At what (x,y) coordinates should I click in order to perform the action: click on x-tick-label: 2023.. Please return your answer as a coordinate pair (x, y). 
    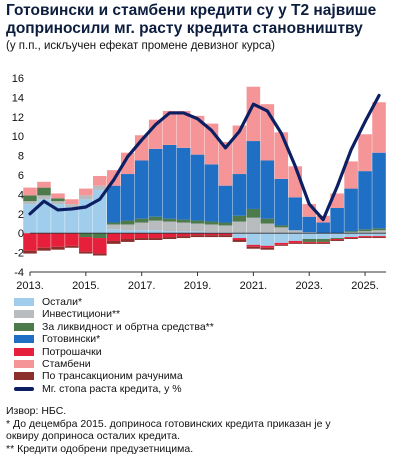
    Looking at the image, I should click on (309, 286).